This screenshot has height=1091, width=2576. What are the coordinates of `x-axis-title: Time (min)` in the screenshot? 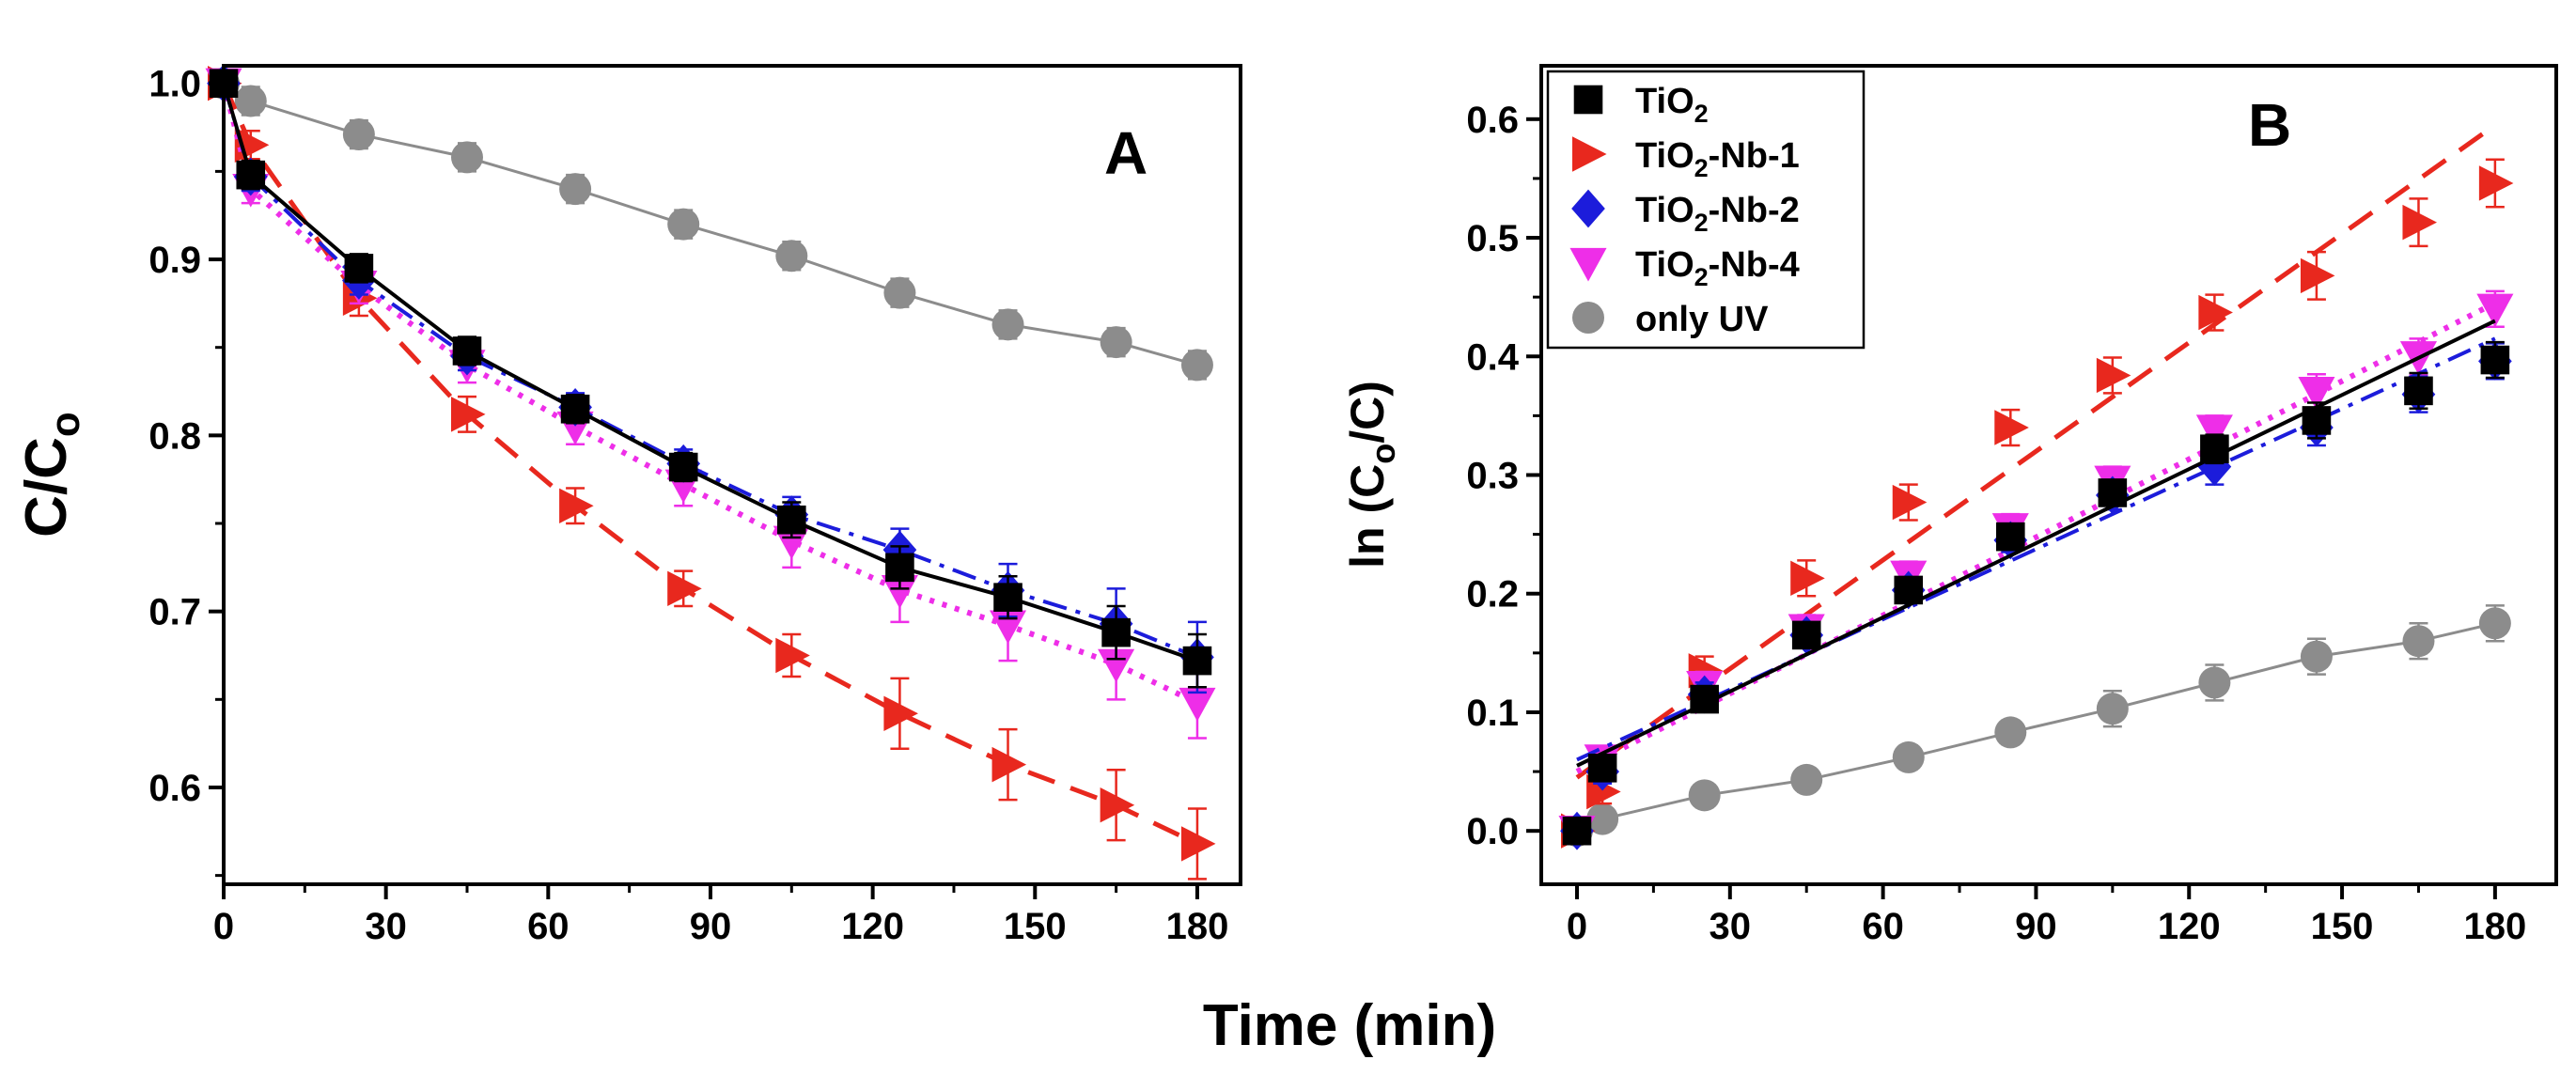 It's located at (1349, 1025).